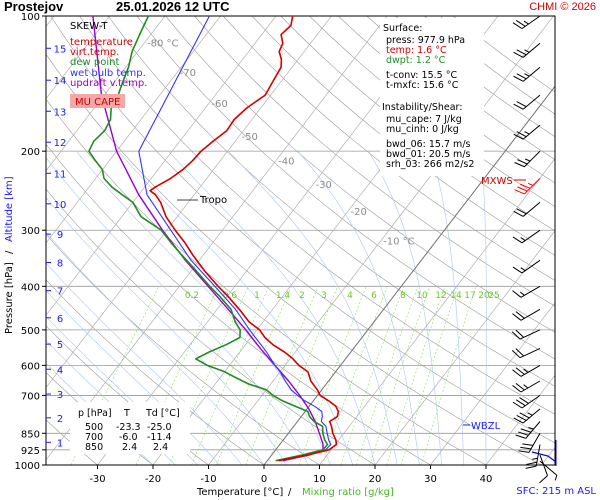 This screenshot has width=600, height=500. I want to click on table-header-t: T, so click(126, 413).